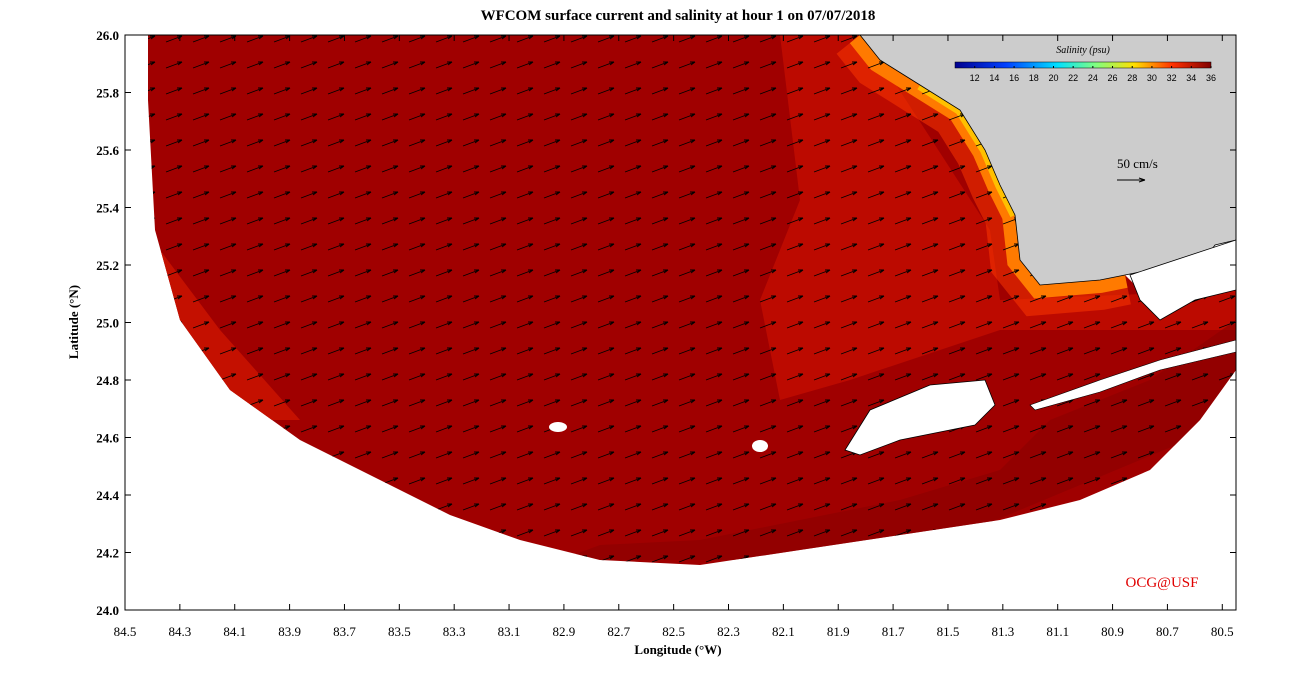 Image resolution: width=1289 pixels, height=677 pixels. I want to click on x-tick-label: 82.5, so click(673, 631).